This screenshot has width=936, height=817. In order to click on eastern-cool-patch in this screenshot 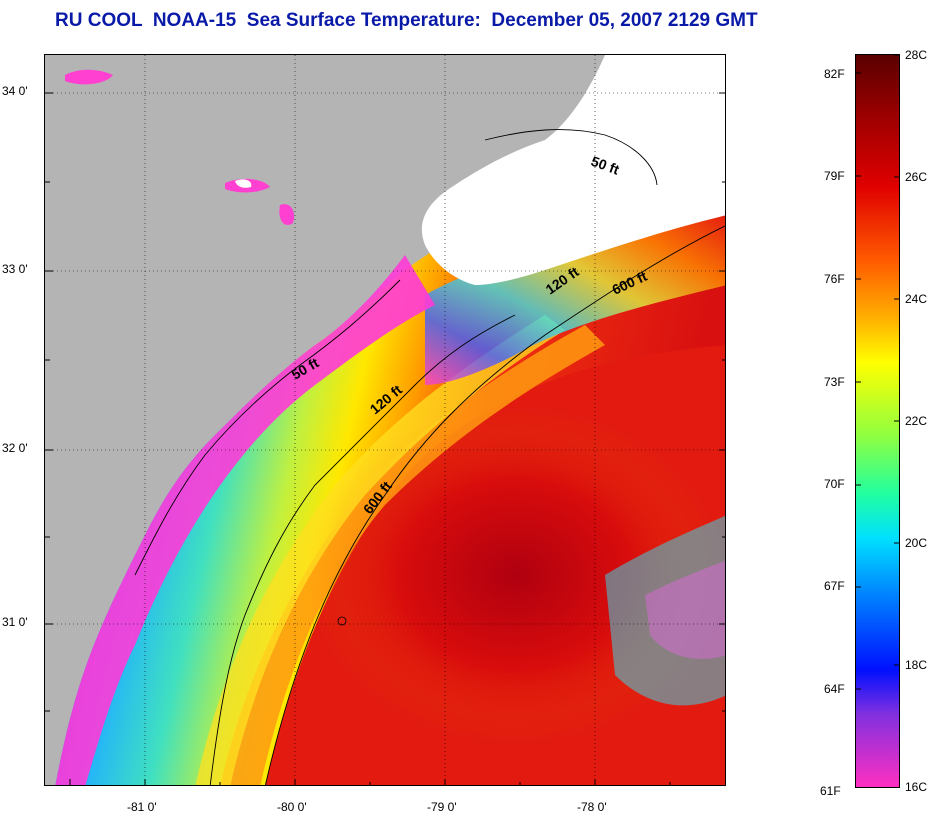, I will do `click(665, 610)`.